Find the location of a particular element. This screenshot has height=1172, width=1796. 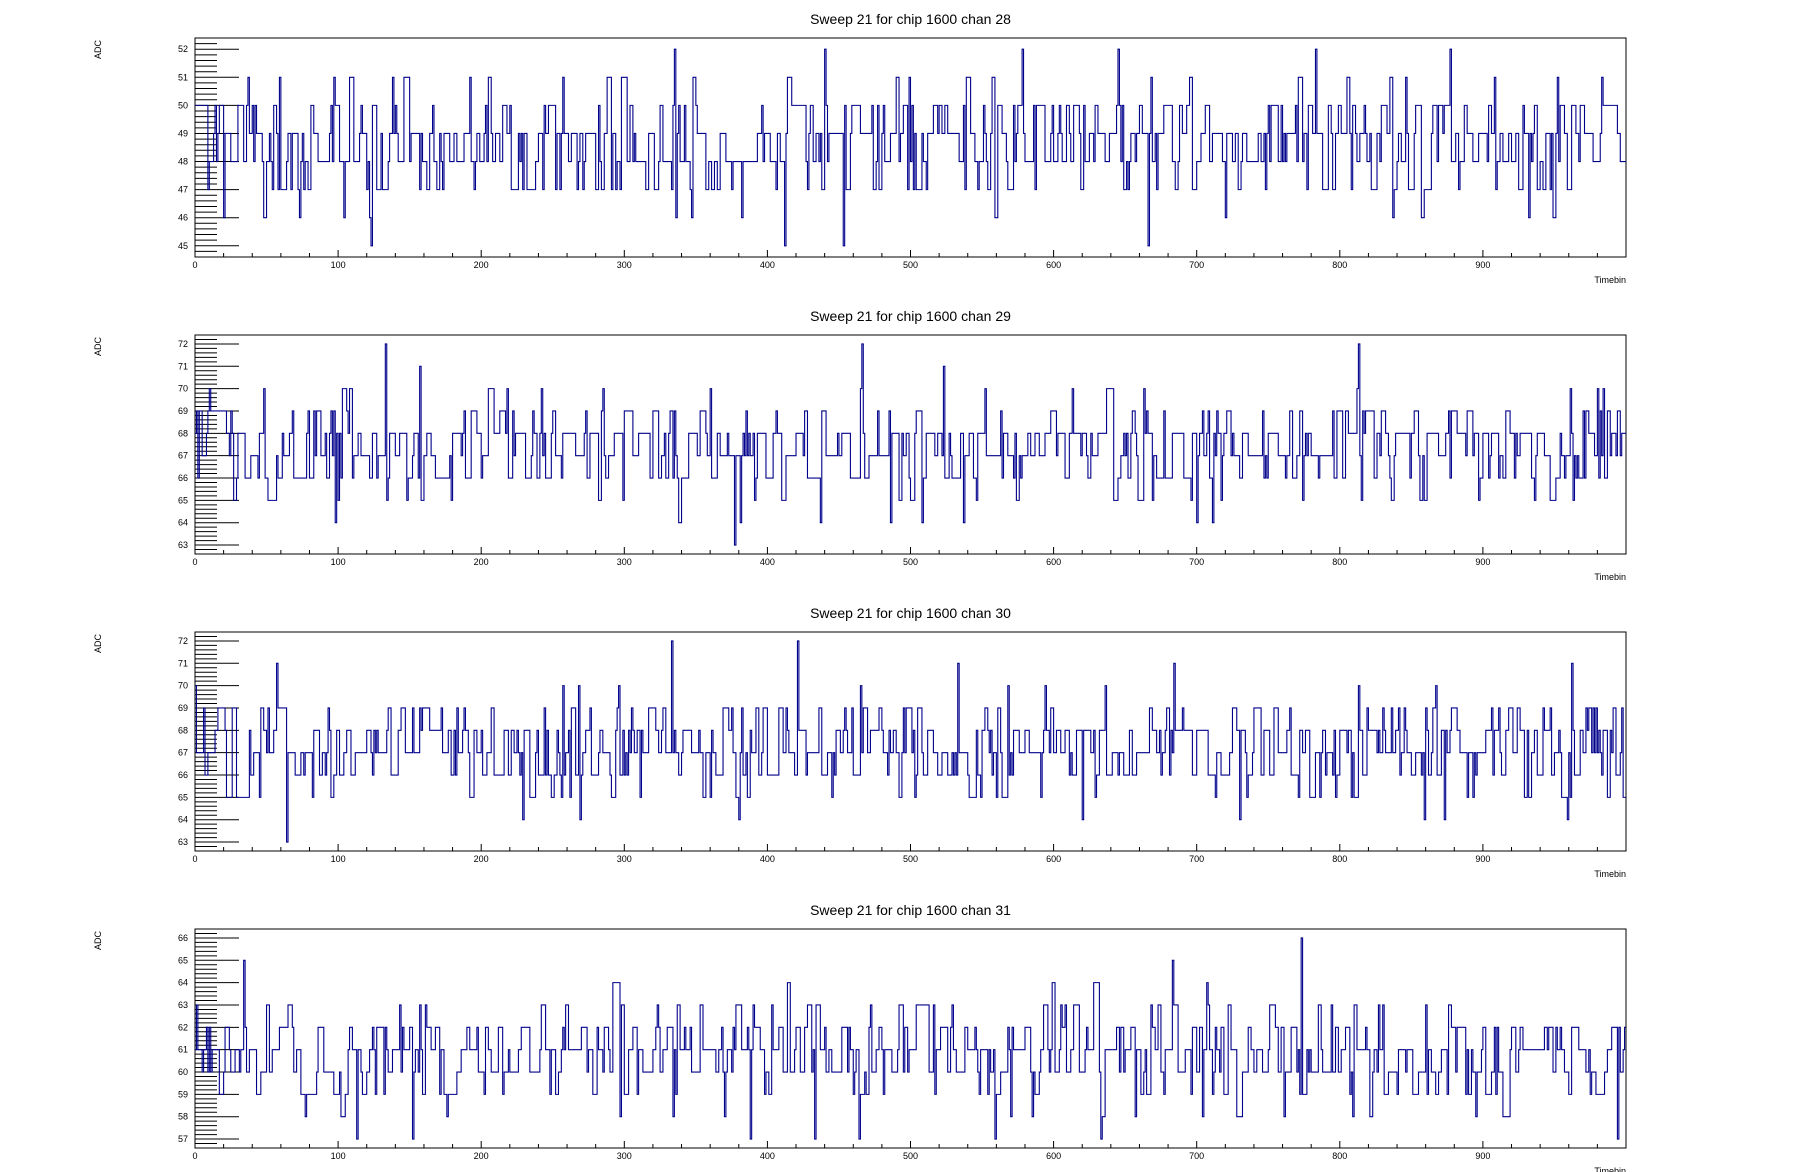

y-tick-label: 45 is located at coordinates (183, 246).